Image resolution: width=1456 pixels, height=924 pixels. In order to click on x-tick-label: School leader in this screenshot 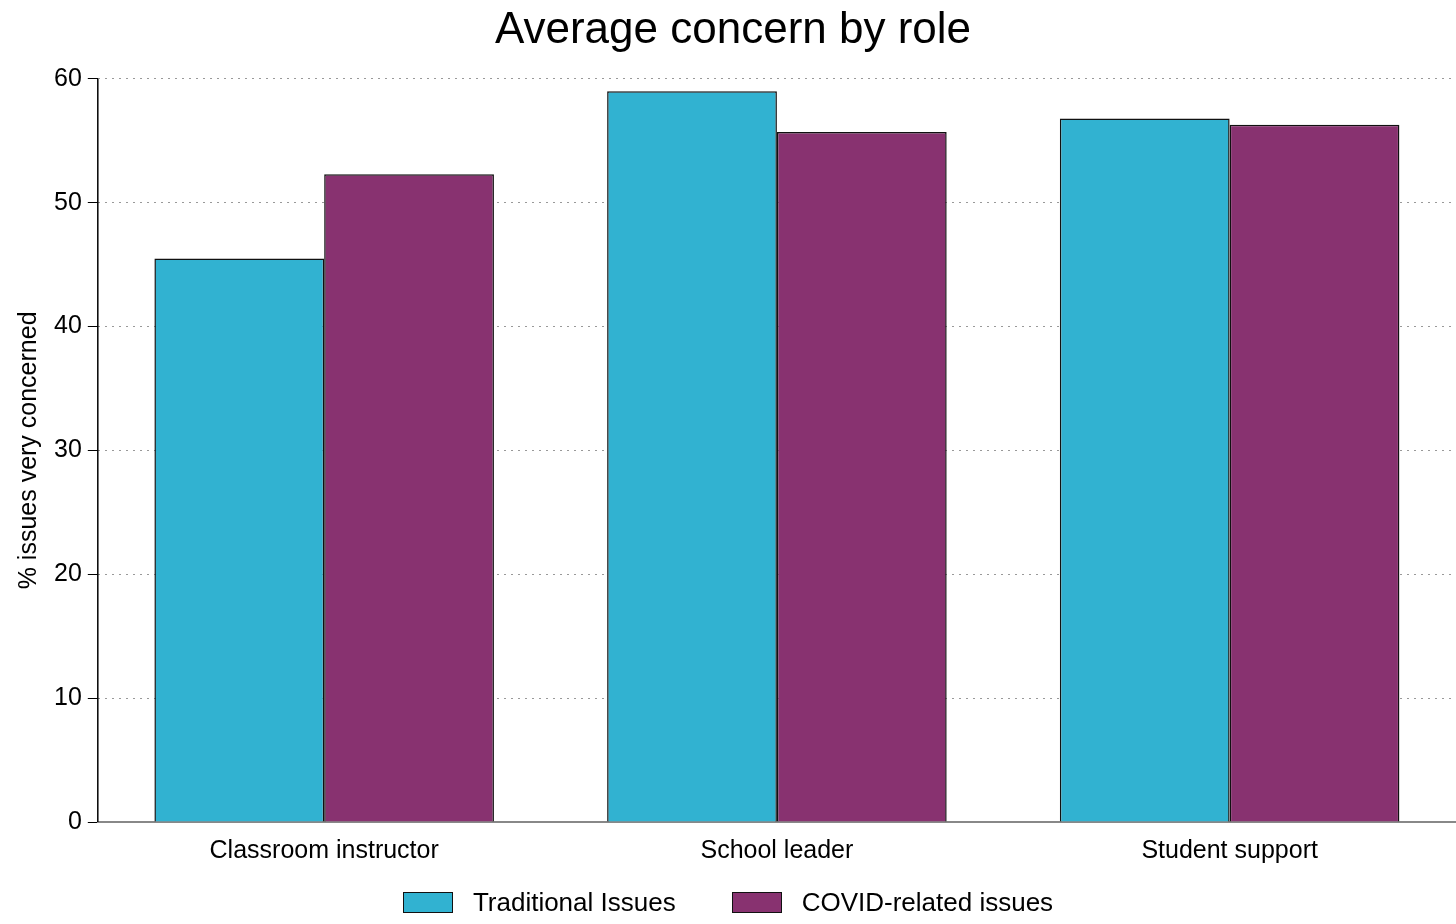, I will do `click(777, 848)`.